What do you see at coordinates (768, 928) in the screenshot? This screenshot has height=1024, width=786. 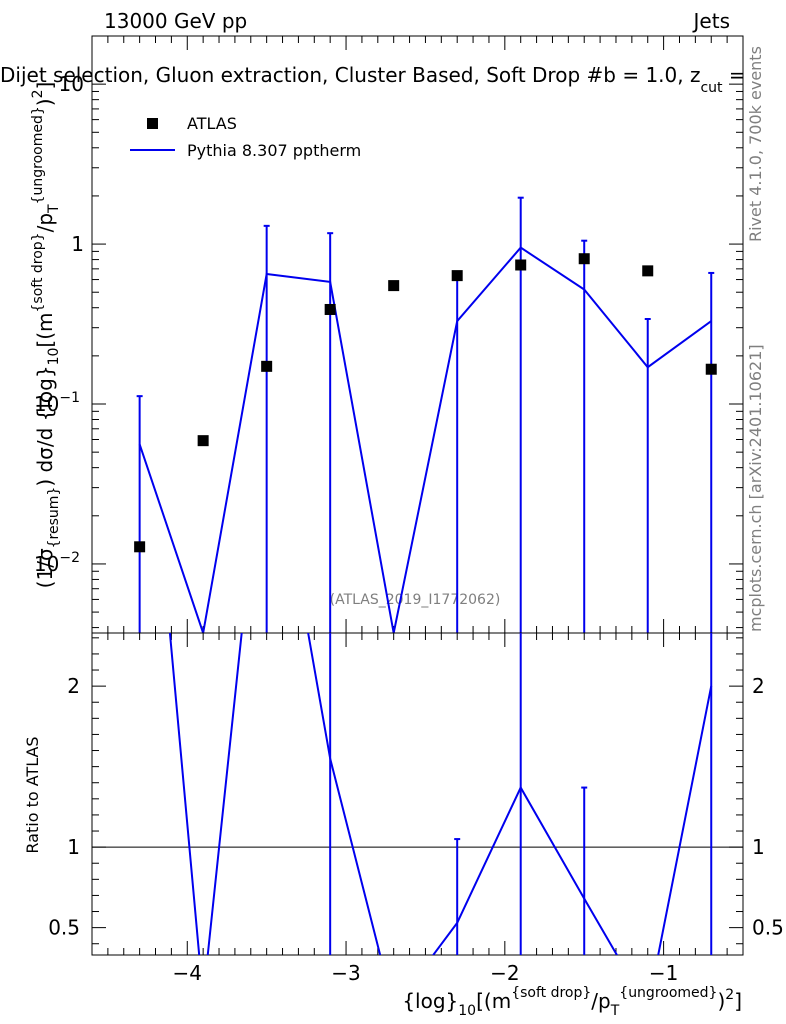 I see `ratio-y-tick-label-right: 0.5` at bounding box center [768, 928].